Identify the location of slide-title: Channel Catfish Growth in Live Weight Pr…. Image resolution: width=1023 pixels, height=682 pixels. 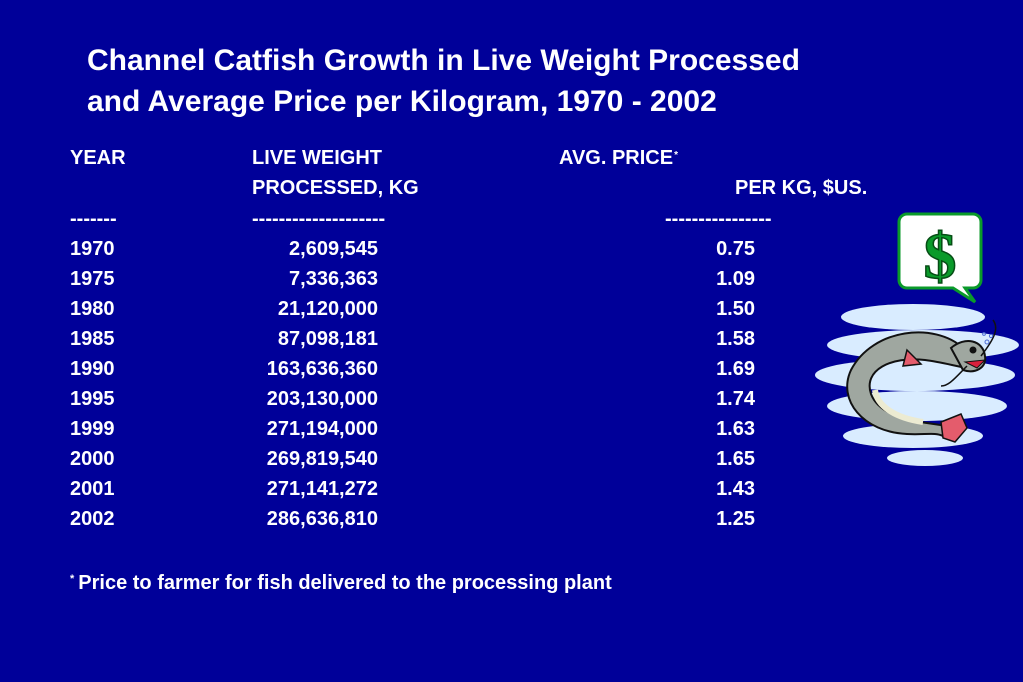
(443, 81).